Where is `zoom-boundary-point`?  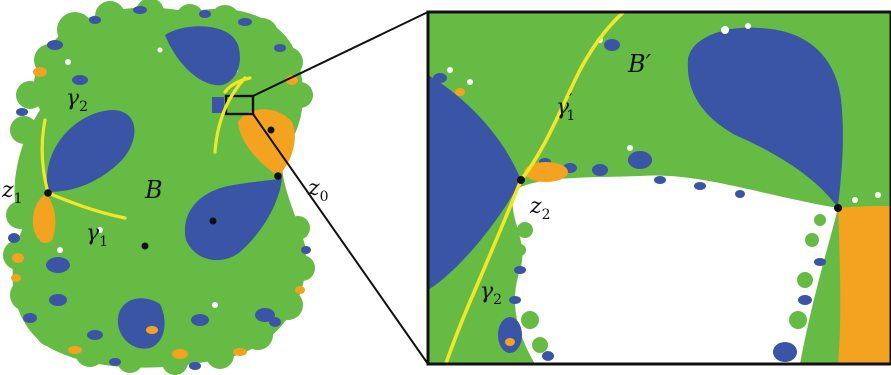 zoom-boundary-point is located at coordinates (838, 208).